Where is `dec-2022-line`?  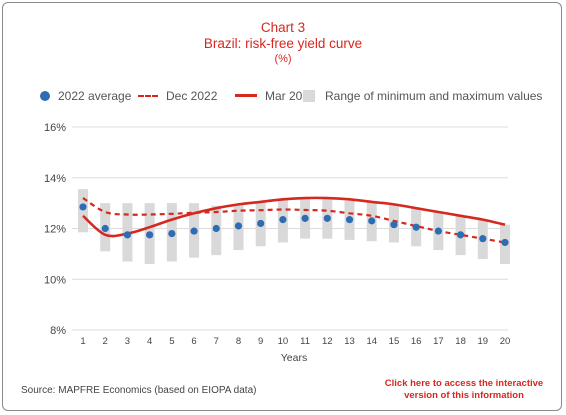 dec-2022-line is located at coordinates (294, 220).